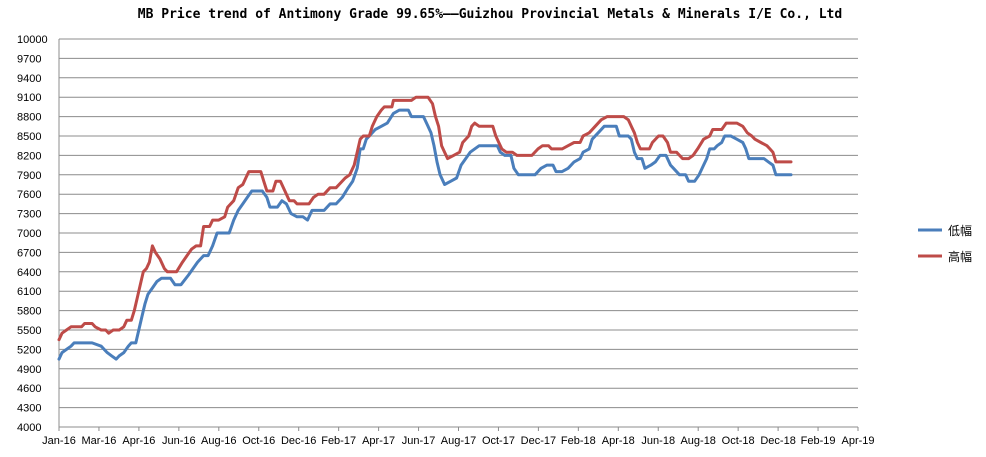  Describe the element at coordinates (29, 79) in the screenshot. I see `y-tick-label: 9400` at that location.